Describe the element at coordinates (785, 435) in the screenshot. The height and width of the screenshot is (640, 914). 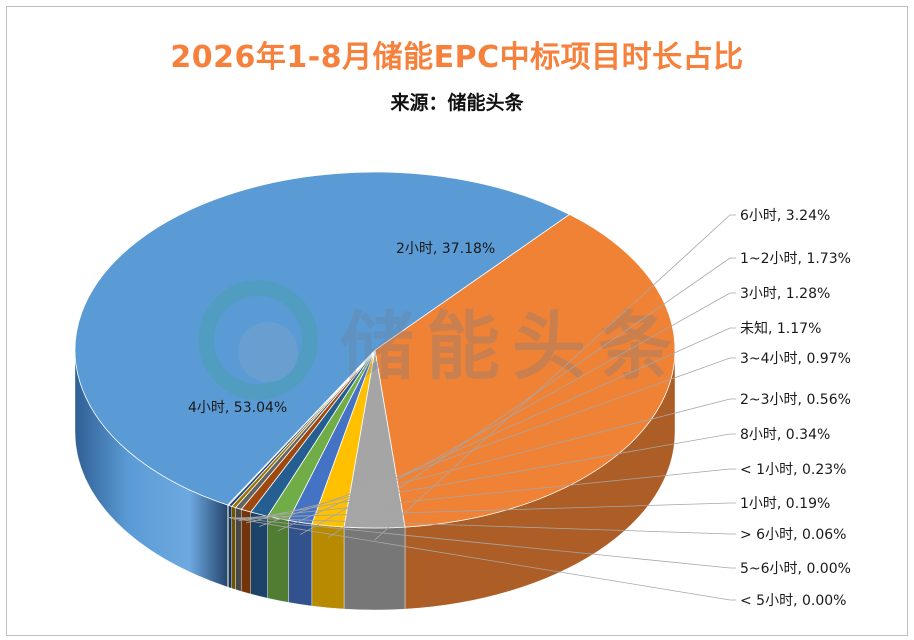
I see `slice-label-8: 8小时, 0.34%` at that location.